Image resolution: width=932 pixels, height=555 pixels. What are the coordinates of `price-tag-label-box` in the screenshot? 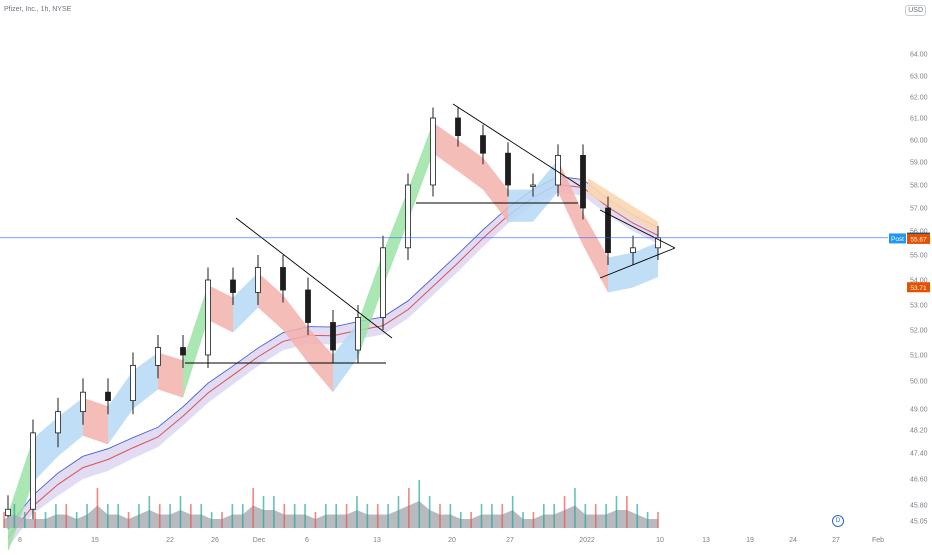 It's located at (897, 238).